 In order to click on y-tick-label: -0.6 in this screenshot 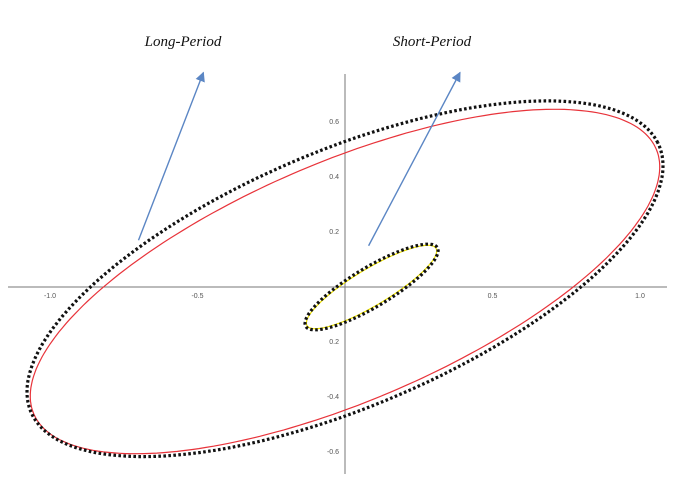, I will do `click(333, 452)`.